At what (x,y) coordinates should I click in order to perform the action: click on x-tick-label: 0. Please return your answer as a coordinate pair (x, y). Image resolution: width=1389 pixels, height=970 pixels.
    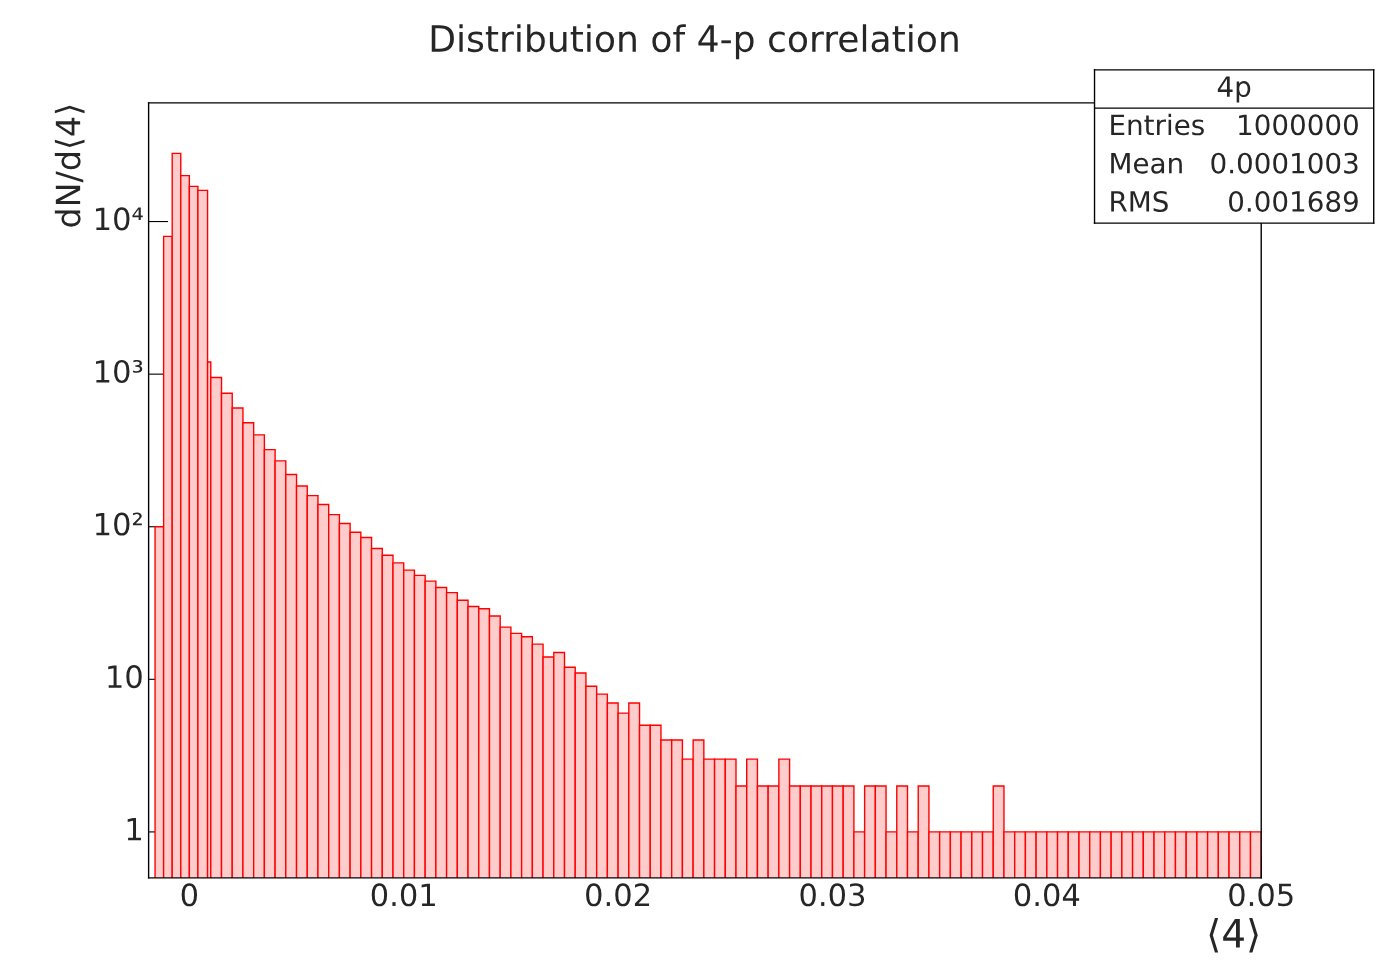
    Looking at the image, I should click on (189, 895).